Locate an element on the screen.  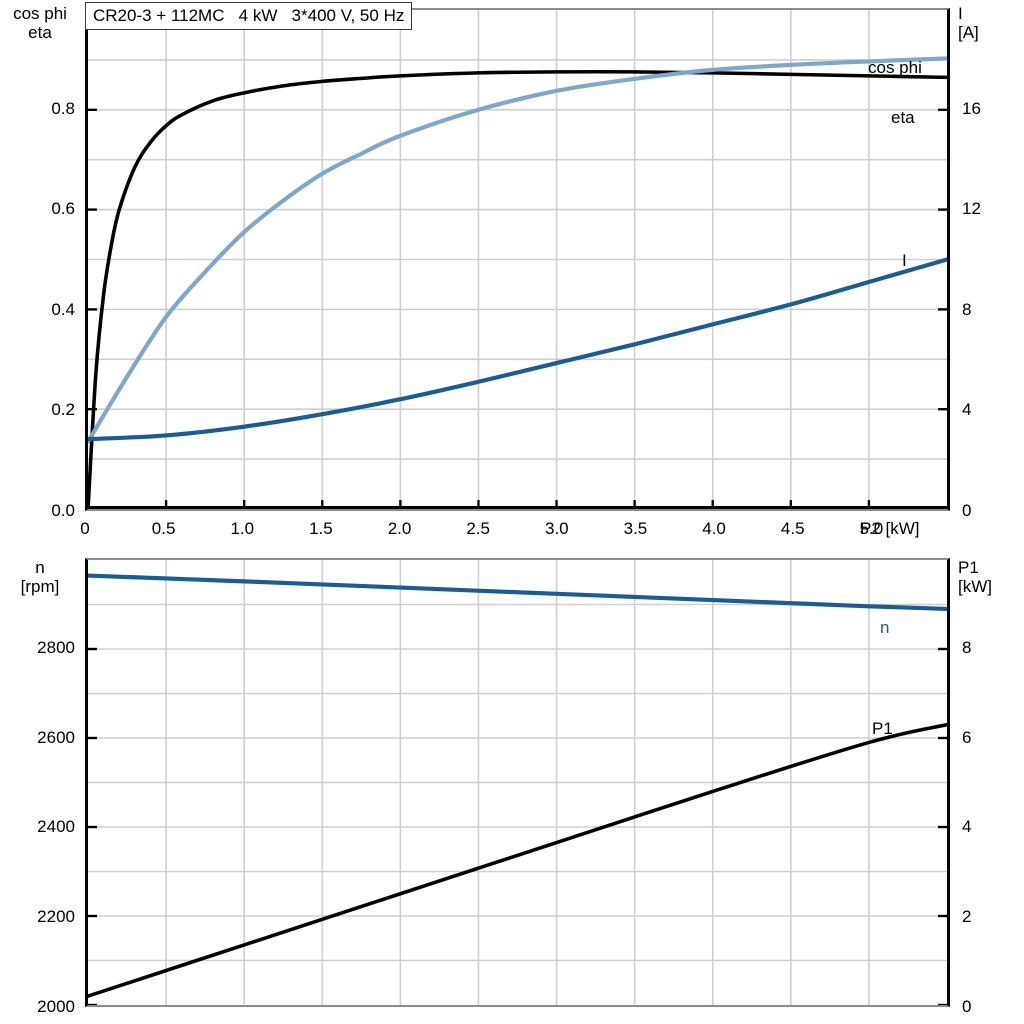
y2-tick-label: 16 is located at coordinates (971, 108).